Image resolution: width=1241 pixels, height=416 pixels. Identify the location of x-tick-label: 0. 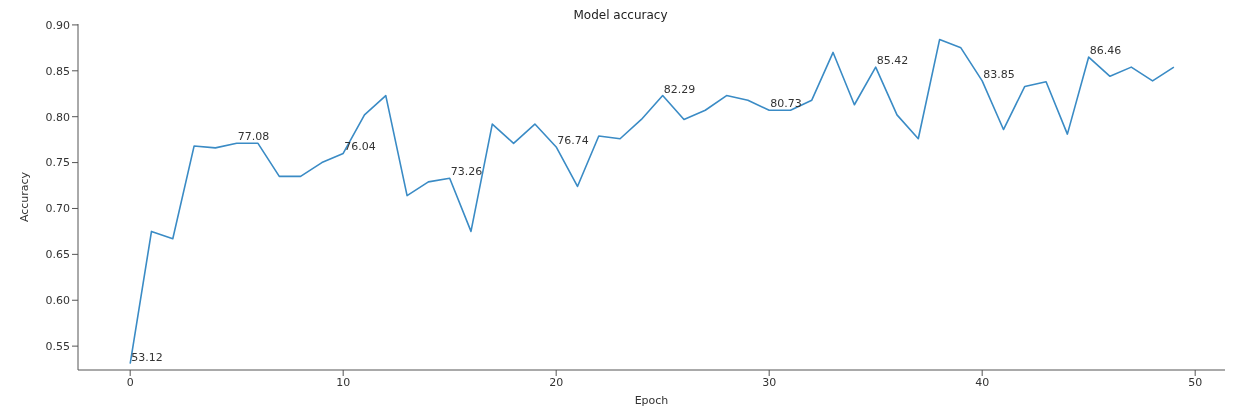
(130, 382).